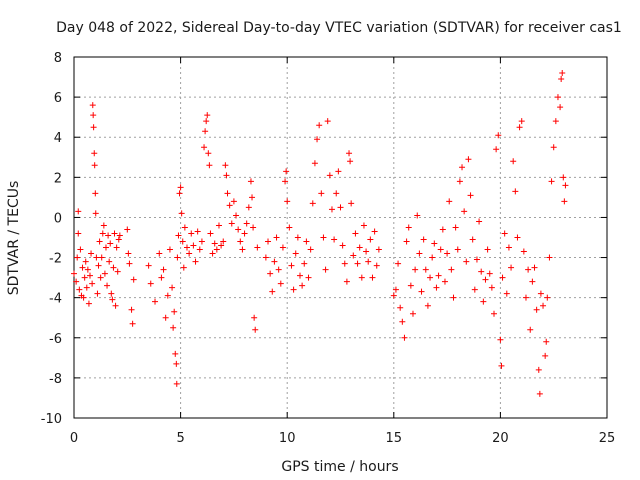  I want to click on y-tick-label: -6, so click(55, 339).